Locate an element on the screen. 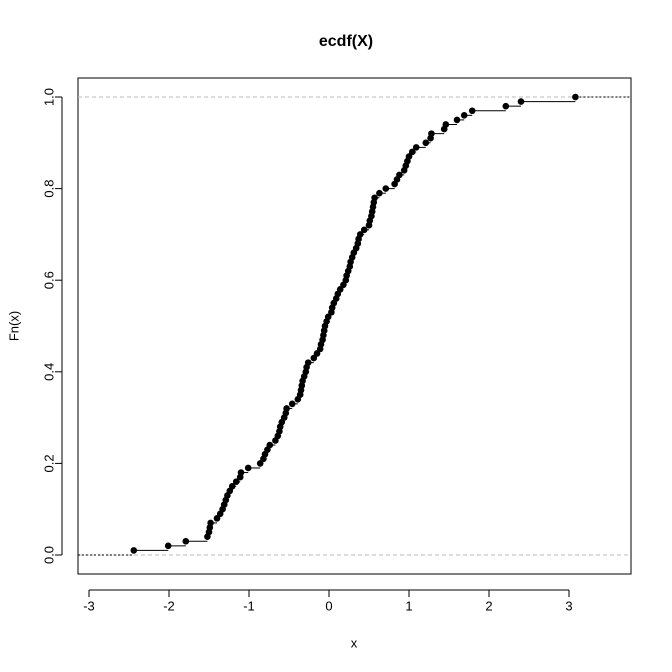 The height and width of the screenshot is (672, 672). x-tick-label: 1 is located at coordinates (408, 605).